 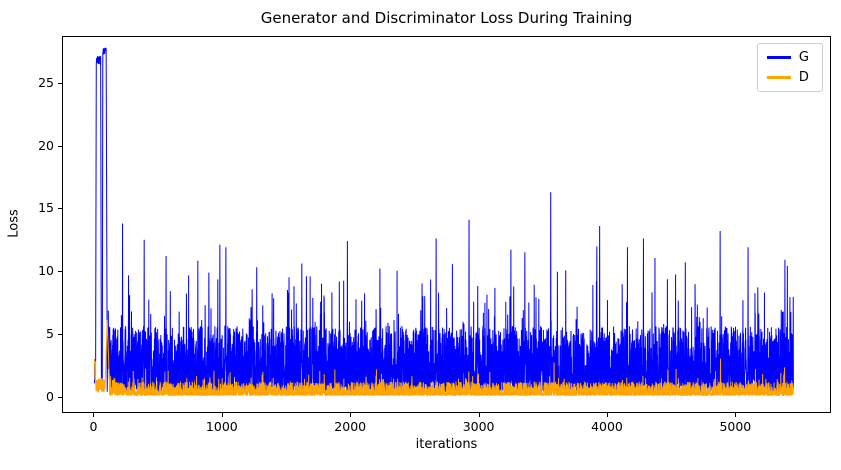 I want to click on d-line-swatch-icon, so click(x=778, y=77).